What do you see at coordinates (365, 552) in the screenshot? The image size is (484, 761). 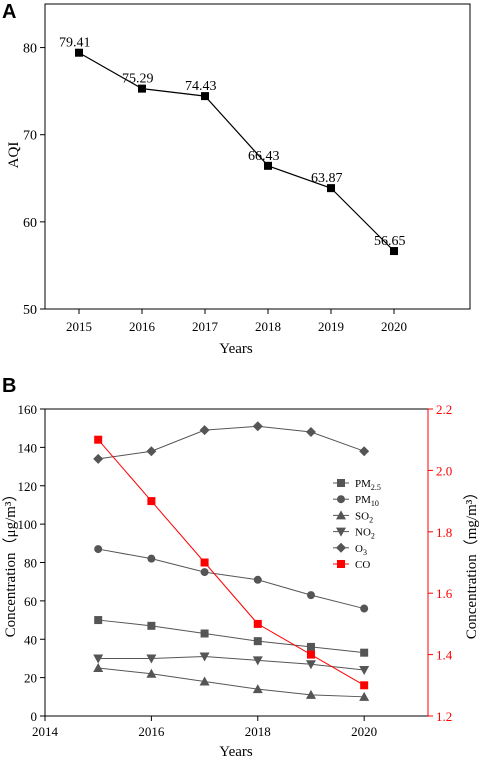 I see `legend-label-sub: 3` at bounding box center [365, 552].